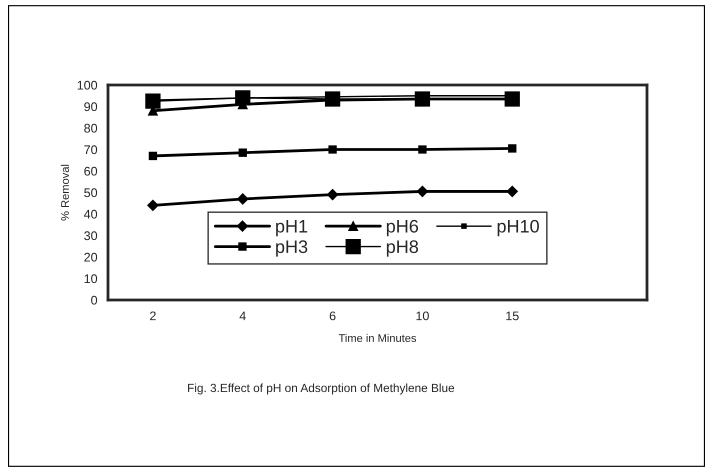  I want to click on legend-label: pH1, so click(292, 228).